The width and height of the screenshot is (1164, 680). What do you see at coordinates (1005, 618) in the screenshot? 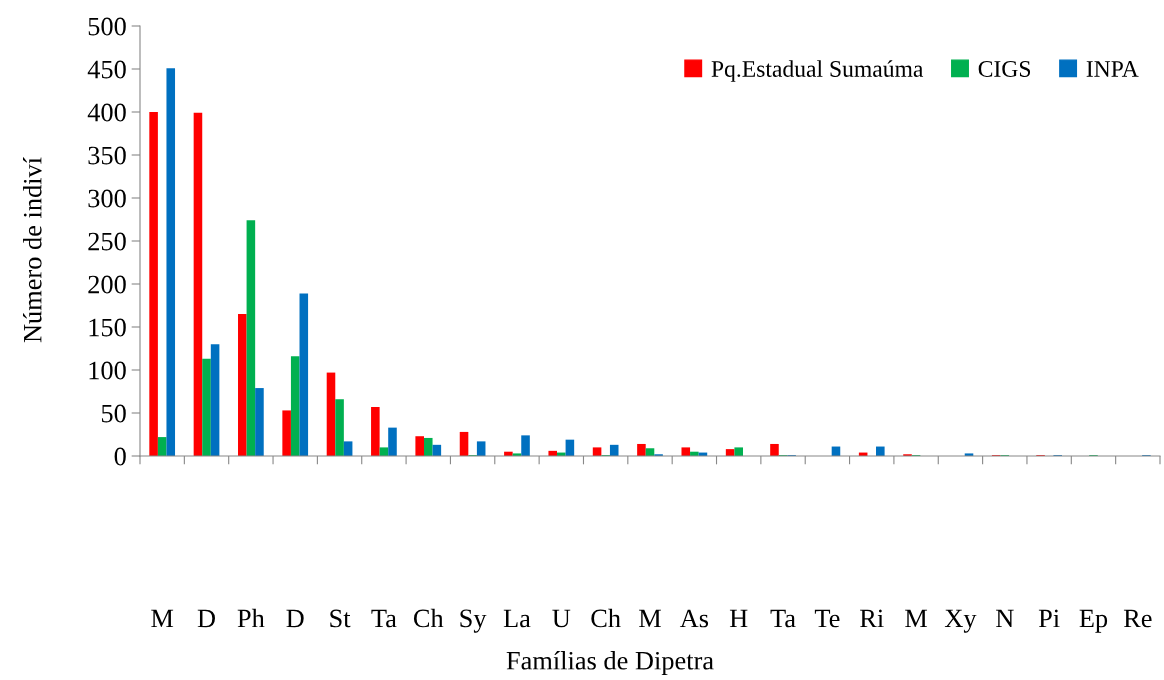
I see `x-tick-label: N` at bounding box center [1005, 618].